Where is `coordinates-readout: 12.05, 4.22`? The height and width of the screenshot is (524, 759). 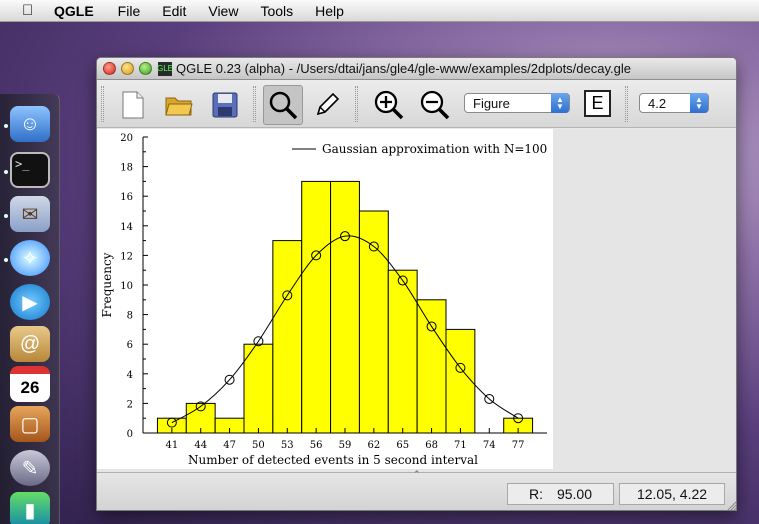
coordinates-readout: 12.05, 4.22 is located at coordinates (672, 494).